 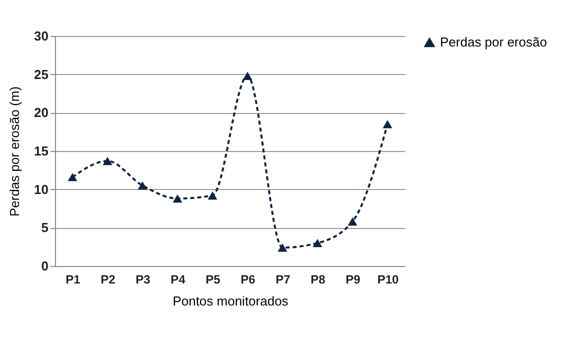 What do you see at coordinates (318, 279) in the screenshot?
I see `x-tick-label: P8` at bounding box center [318, 279].